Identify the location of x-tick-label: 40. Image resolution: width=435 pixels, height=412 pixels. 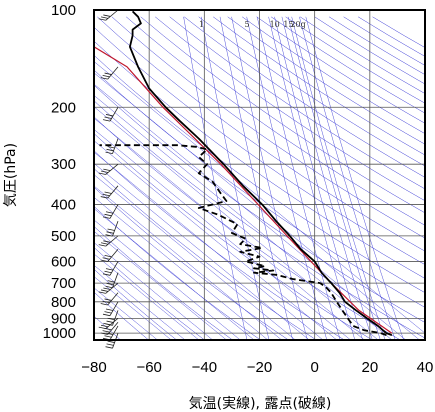
(425, 367).